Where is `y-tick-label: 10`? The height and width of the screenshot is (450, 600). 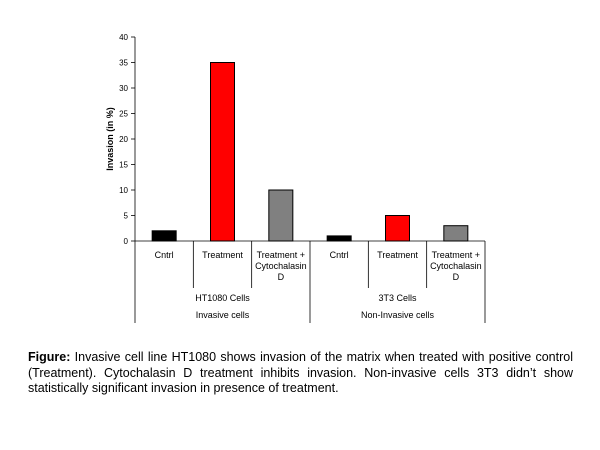
y-tick-label: 10 is located at coordinates (123, 190).